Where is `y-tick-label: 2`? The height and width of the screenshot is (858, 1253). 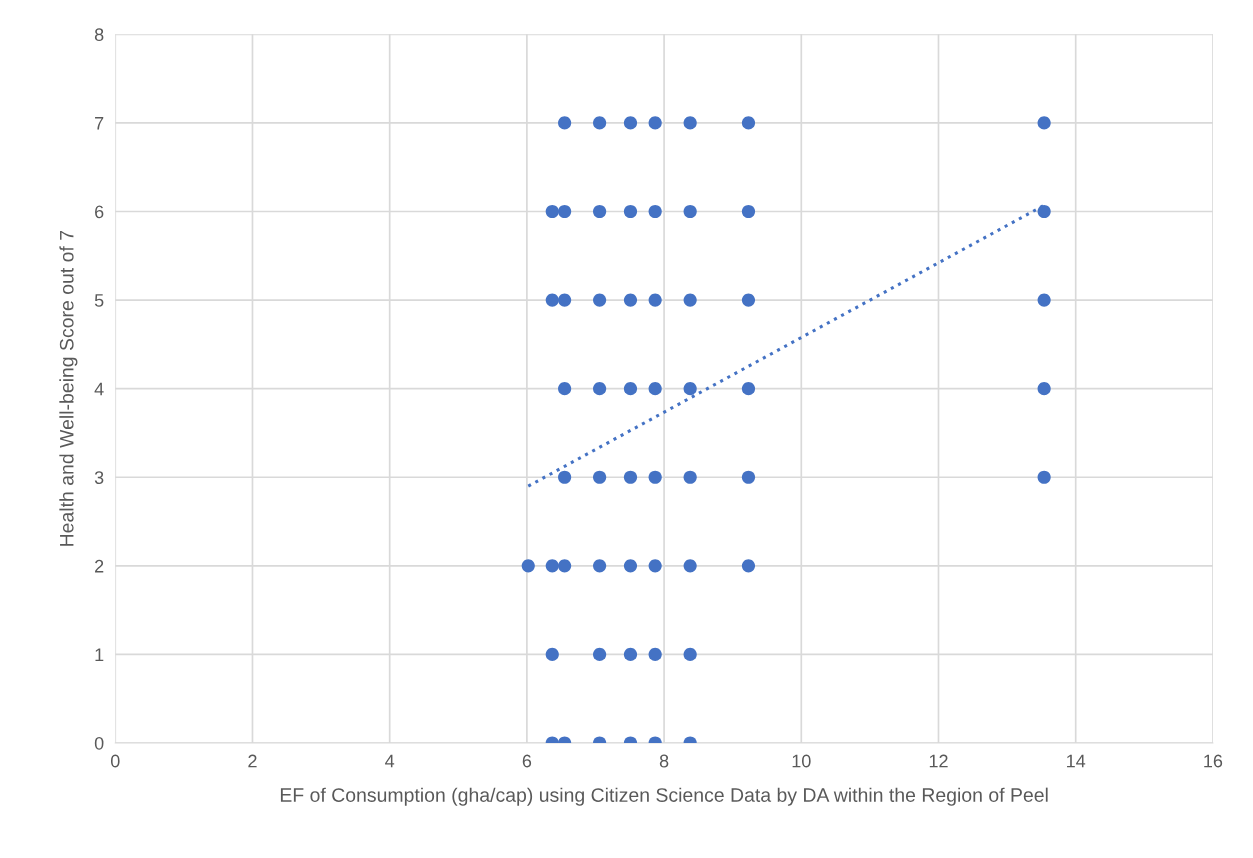 y-tick-label: 2 is located at coordinates (99, 566).